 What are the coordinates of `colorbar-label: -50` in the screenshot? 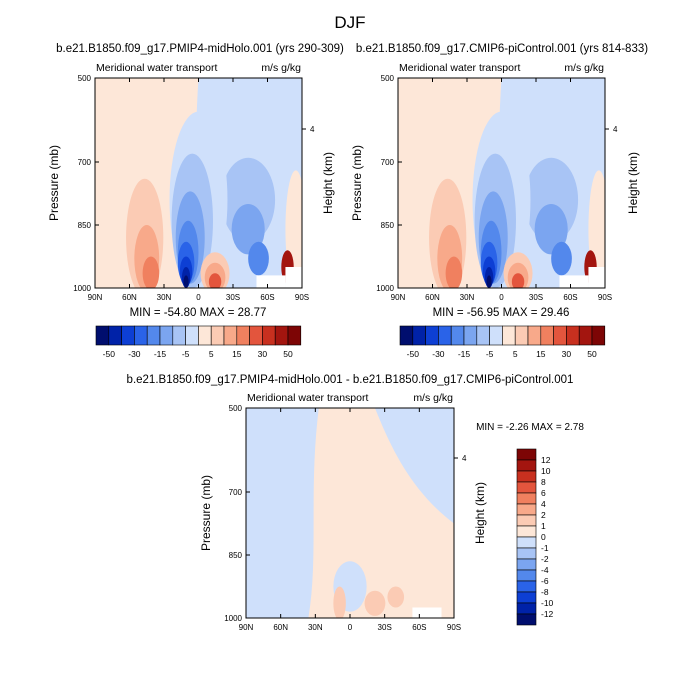 It's located at (109, 354).